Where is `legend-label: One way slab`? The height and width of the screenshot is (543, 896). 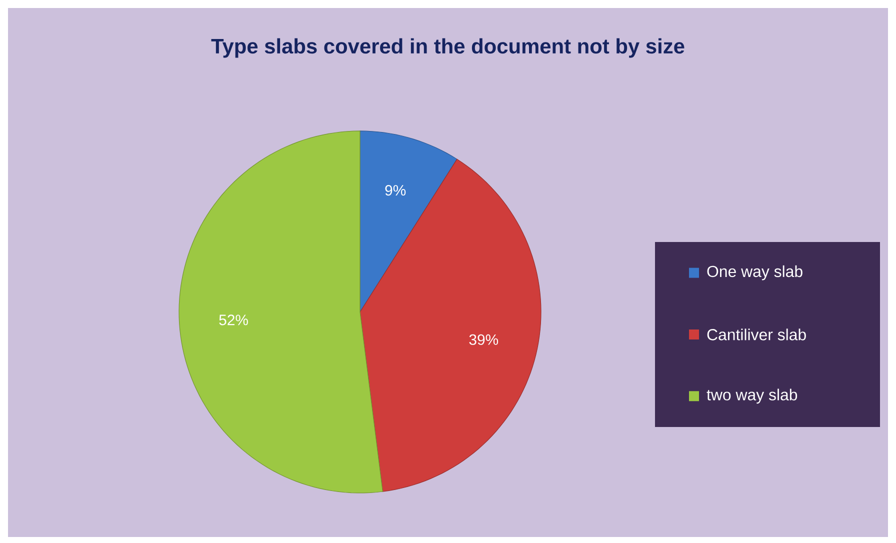
legend-label: One way slab is located at coordinates (754, 272).